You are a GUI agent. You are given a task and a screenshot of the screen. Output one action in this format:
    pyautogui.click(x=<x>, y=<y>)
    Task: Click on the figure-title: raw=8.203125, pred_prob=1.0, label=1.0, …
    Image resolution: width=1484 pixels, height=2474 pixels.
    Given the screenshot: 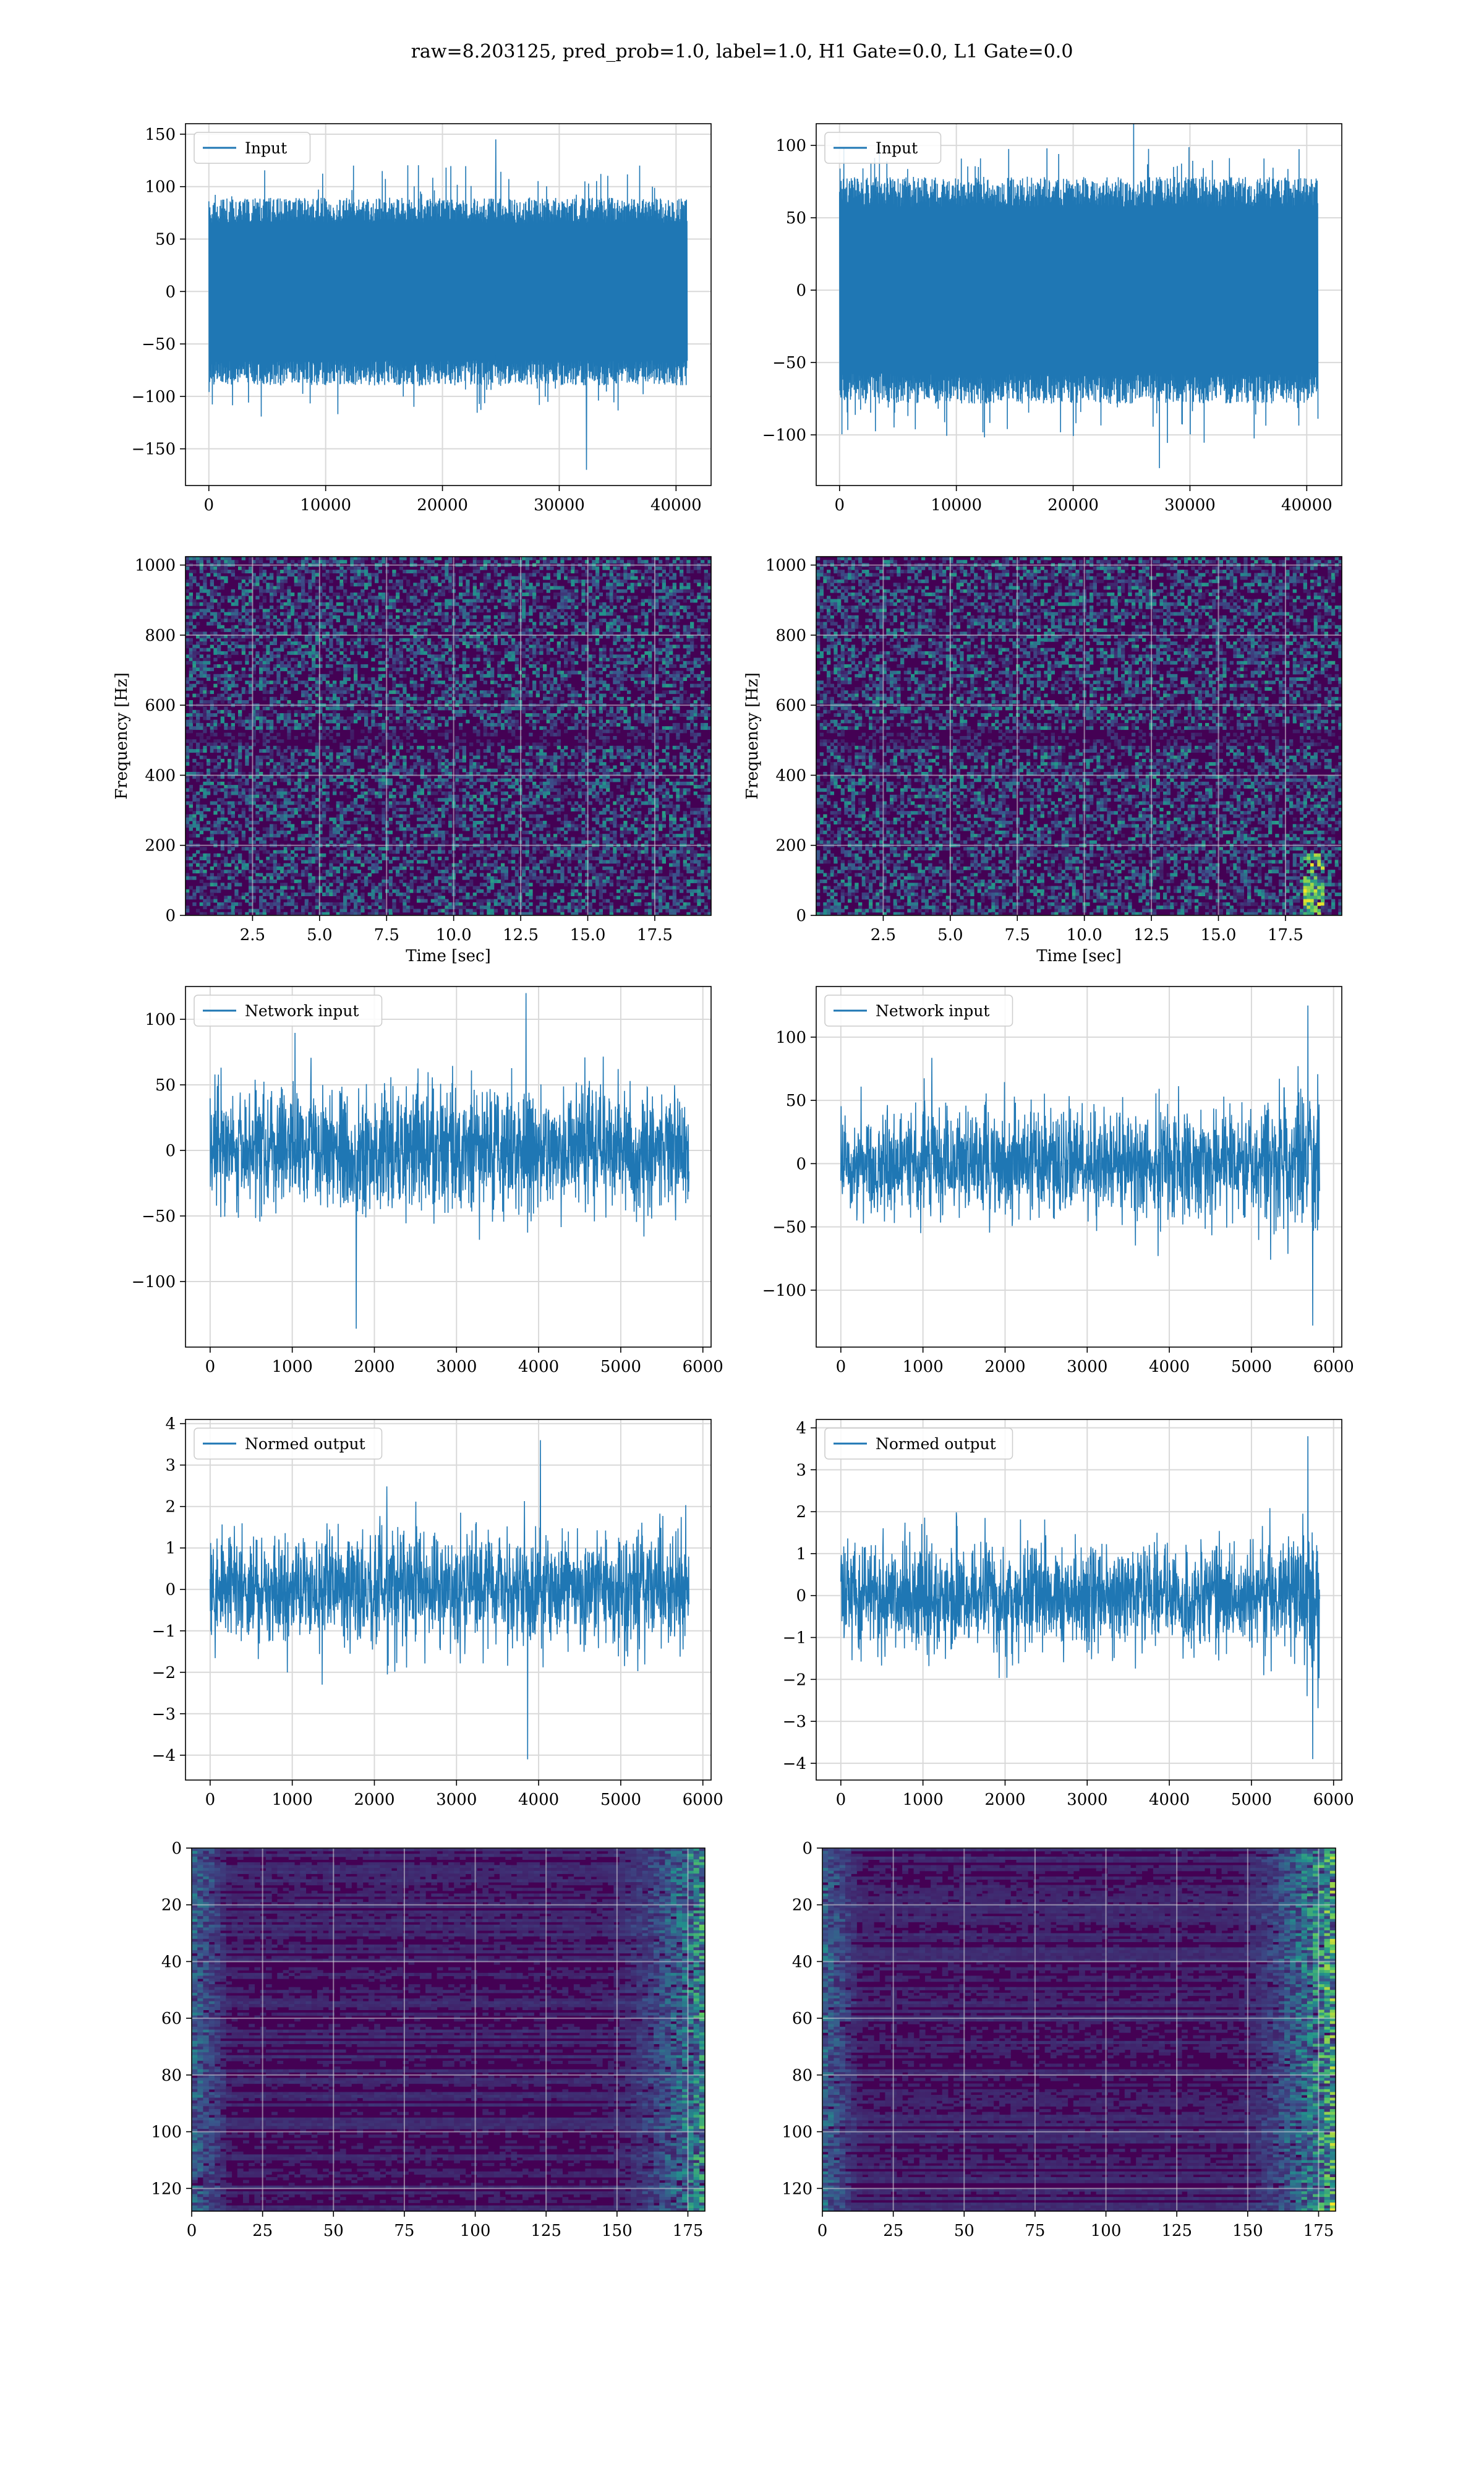 What is the action you would take?
    pyautogui.click(x=742, y=51)
    